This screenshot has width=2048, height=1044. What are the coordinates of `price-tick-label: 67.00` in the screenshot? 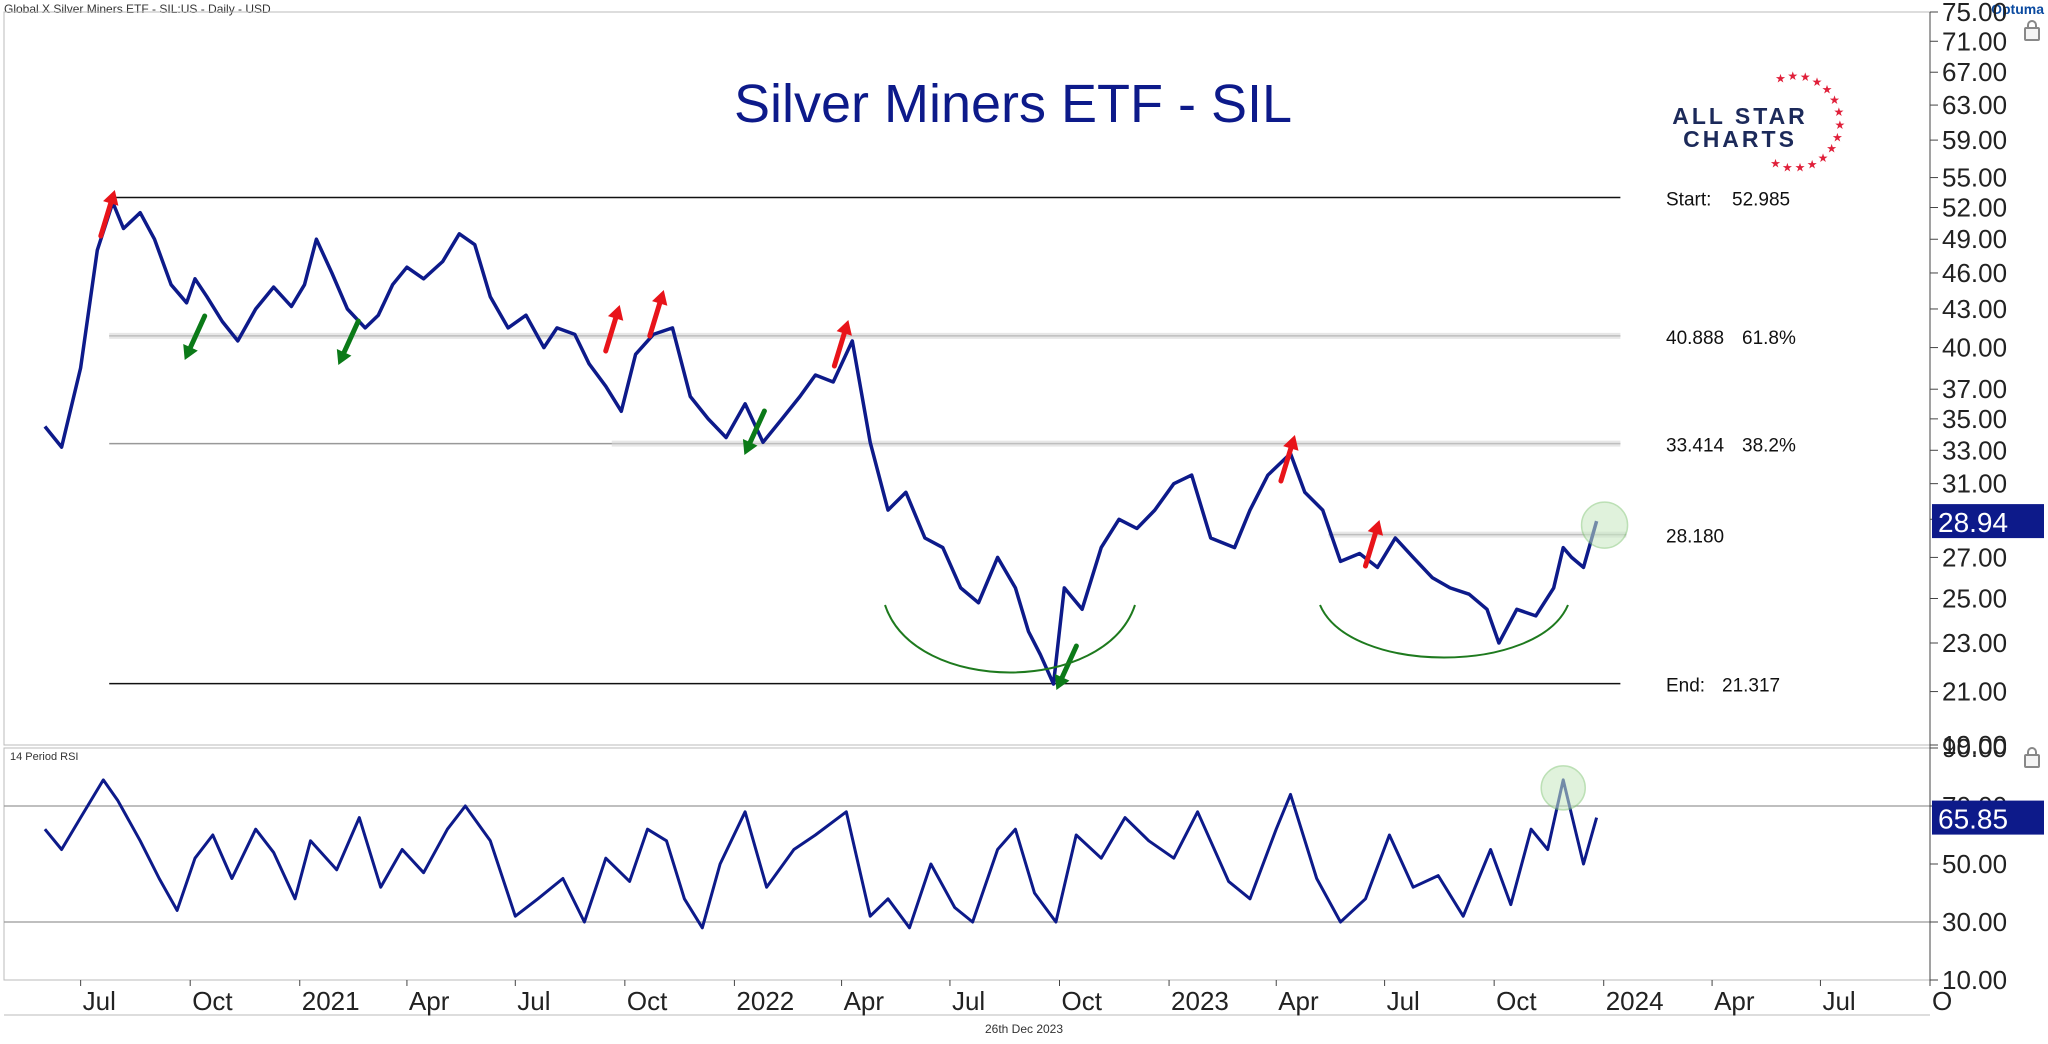 It's located at (1974, 72).